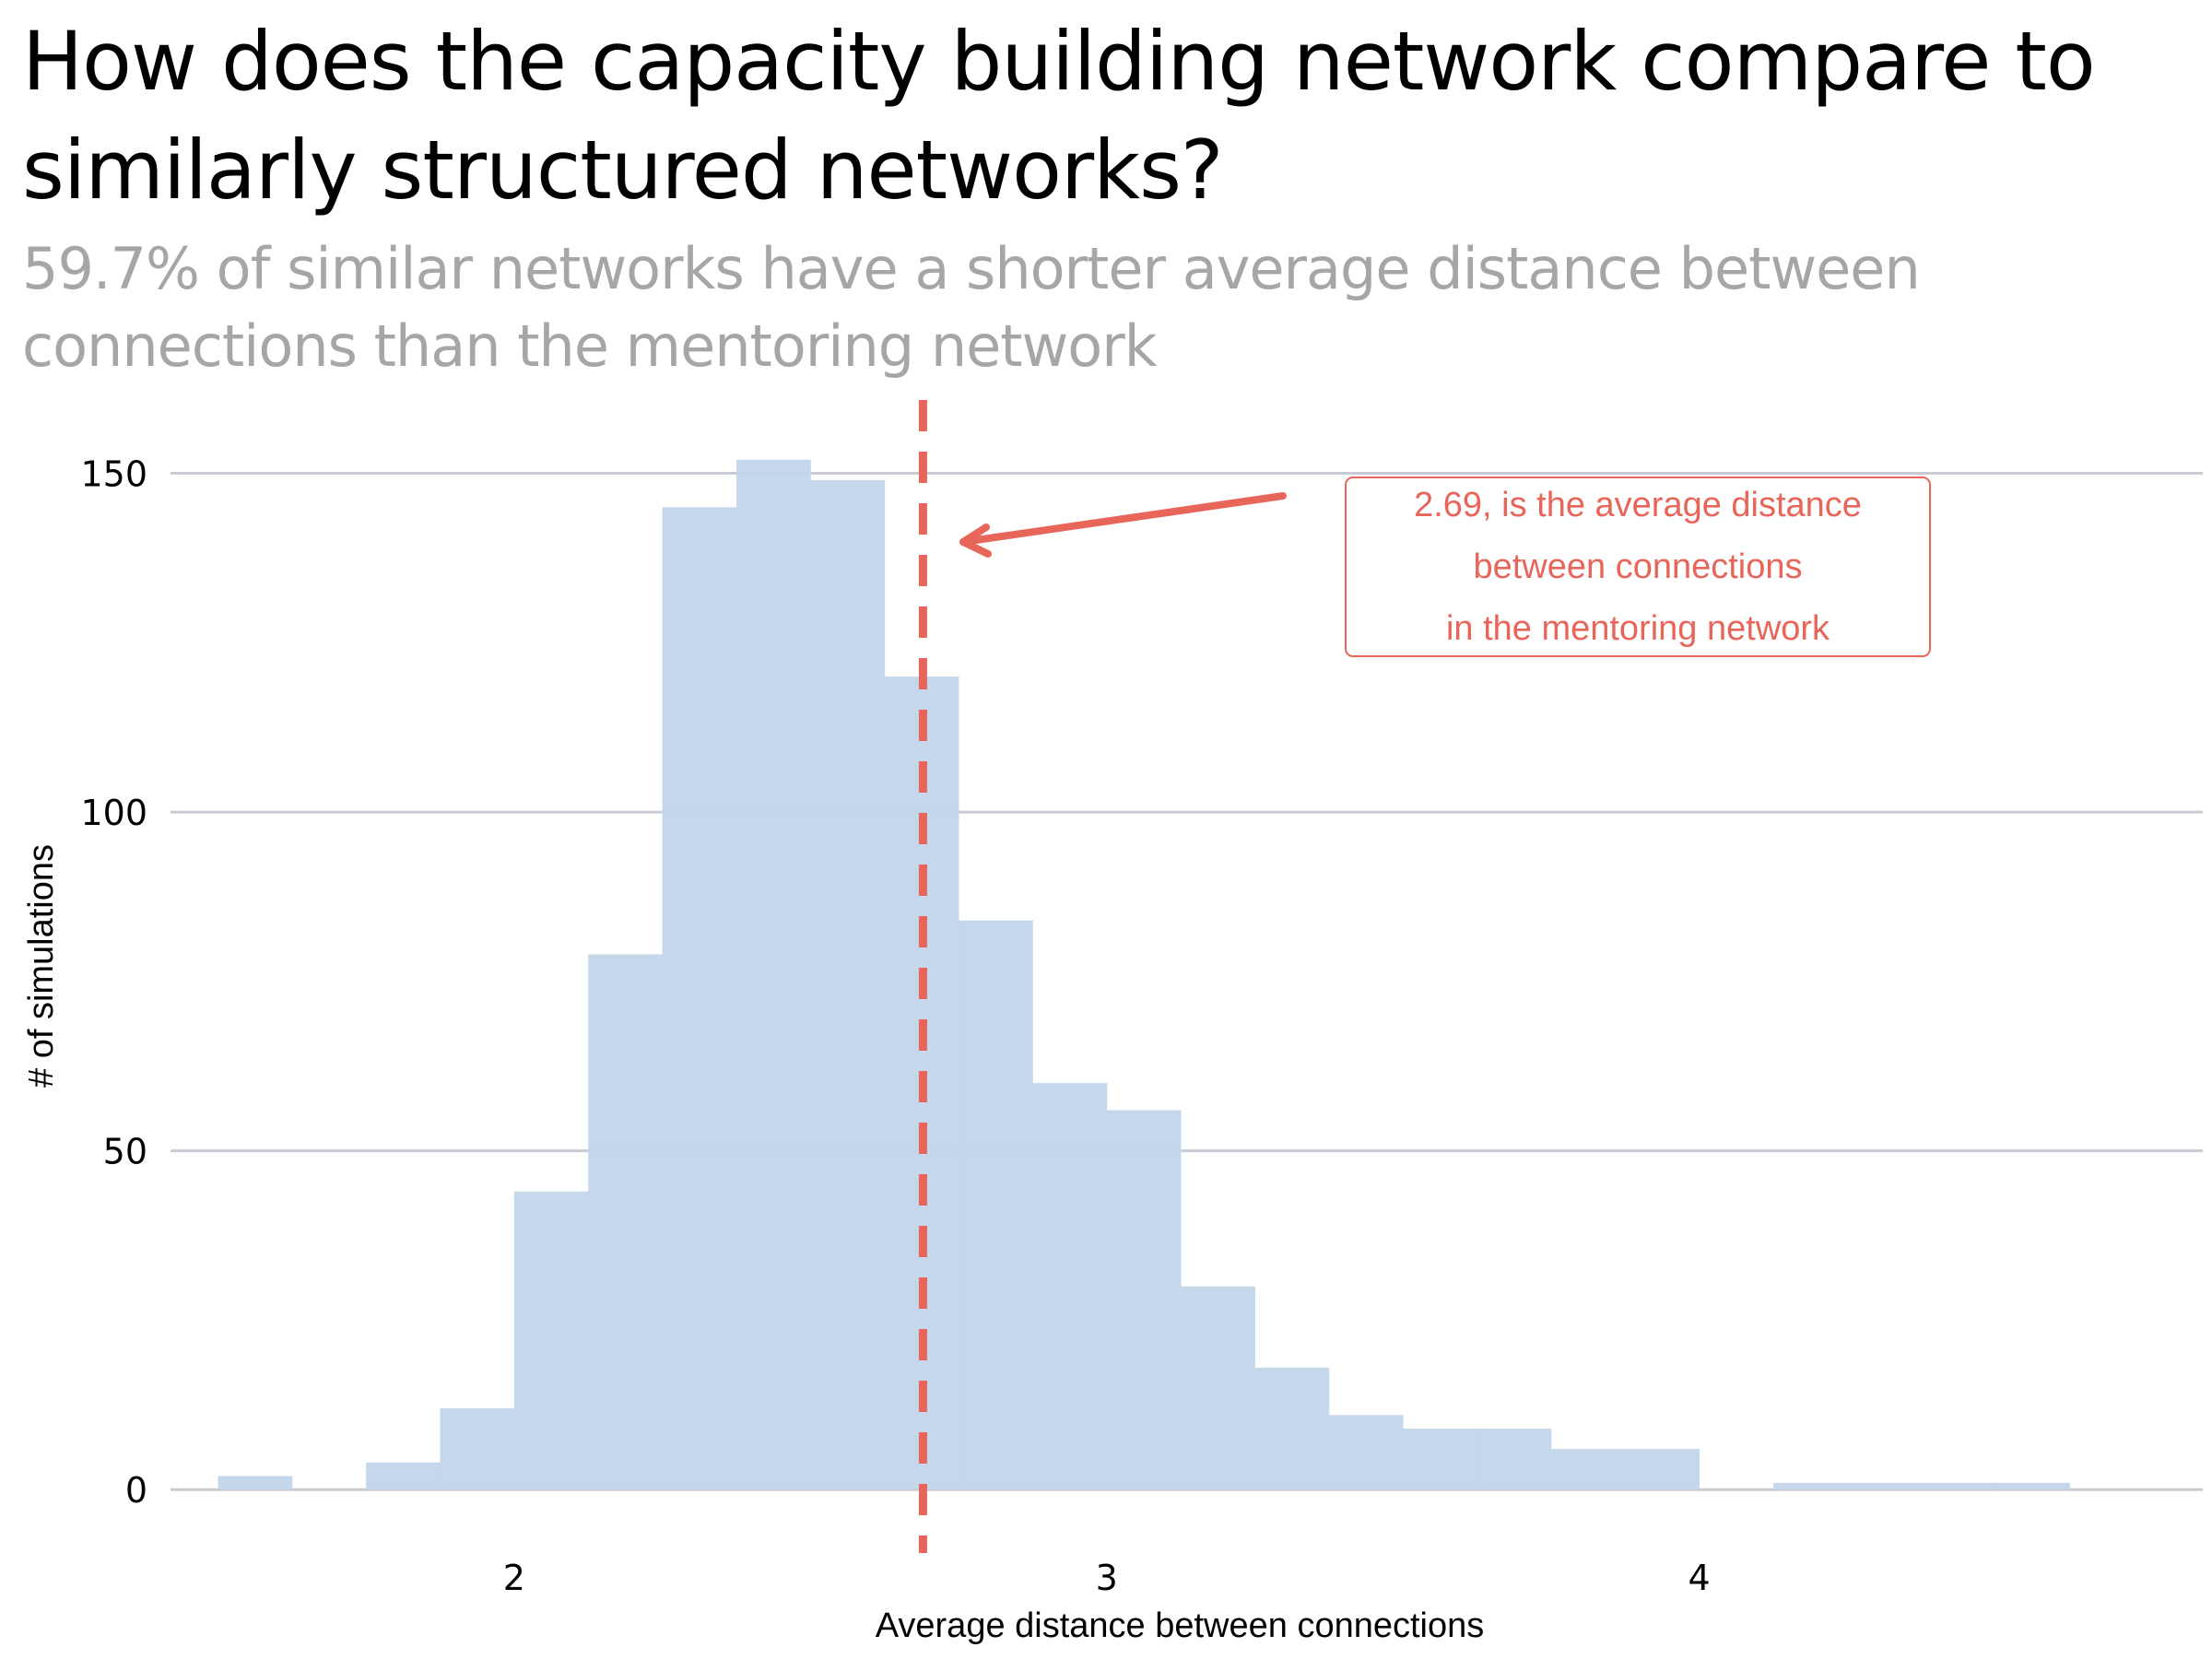  I want to click on x-tick-label: 2, so click(514, 1578).